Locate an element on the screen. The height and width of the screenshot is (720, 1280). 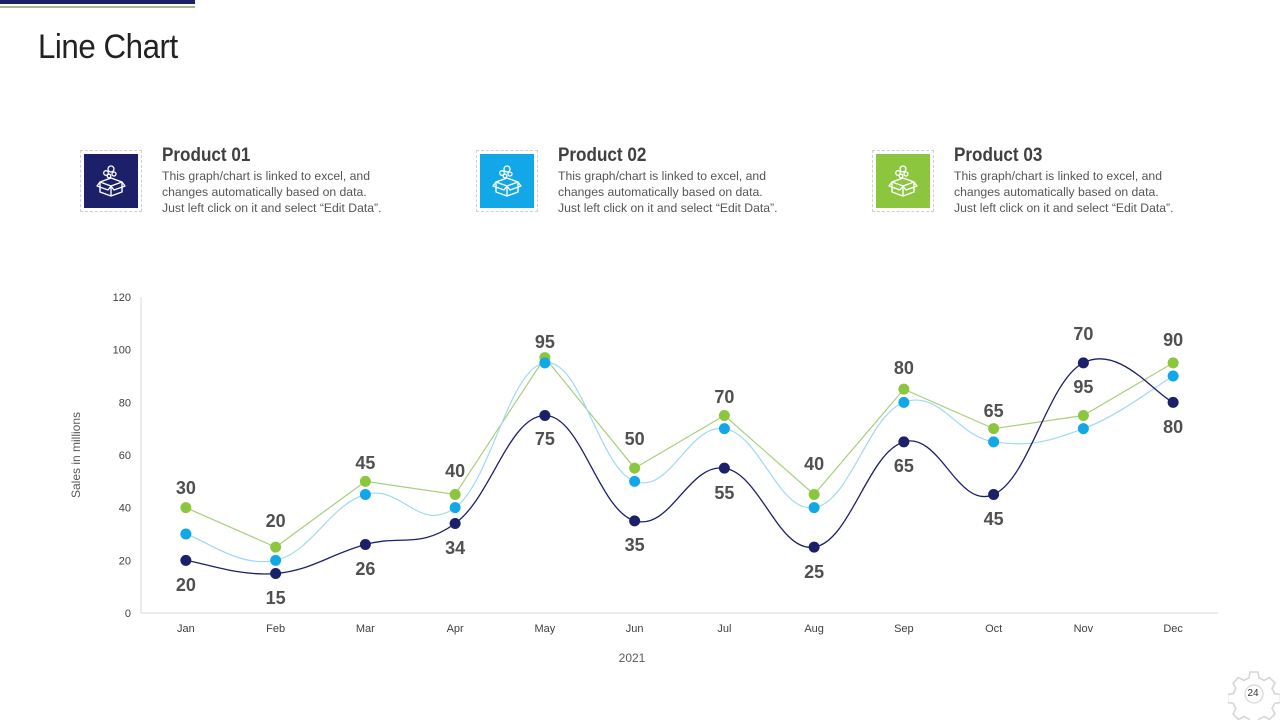
product-title: Product 03 is located at coordinates (998, 155).